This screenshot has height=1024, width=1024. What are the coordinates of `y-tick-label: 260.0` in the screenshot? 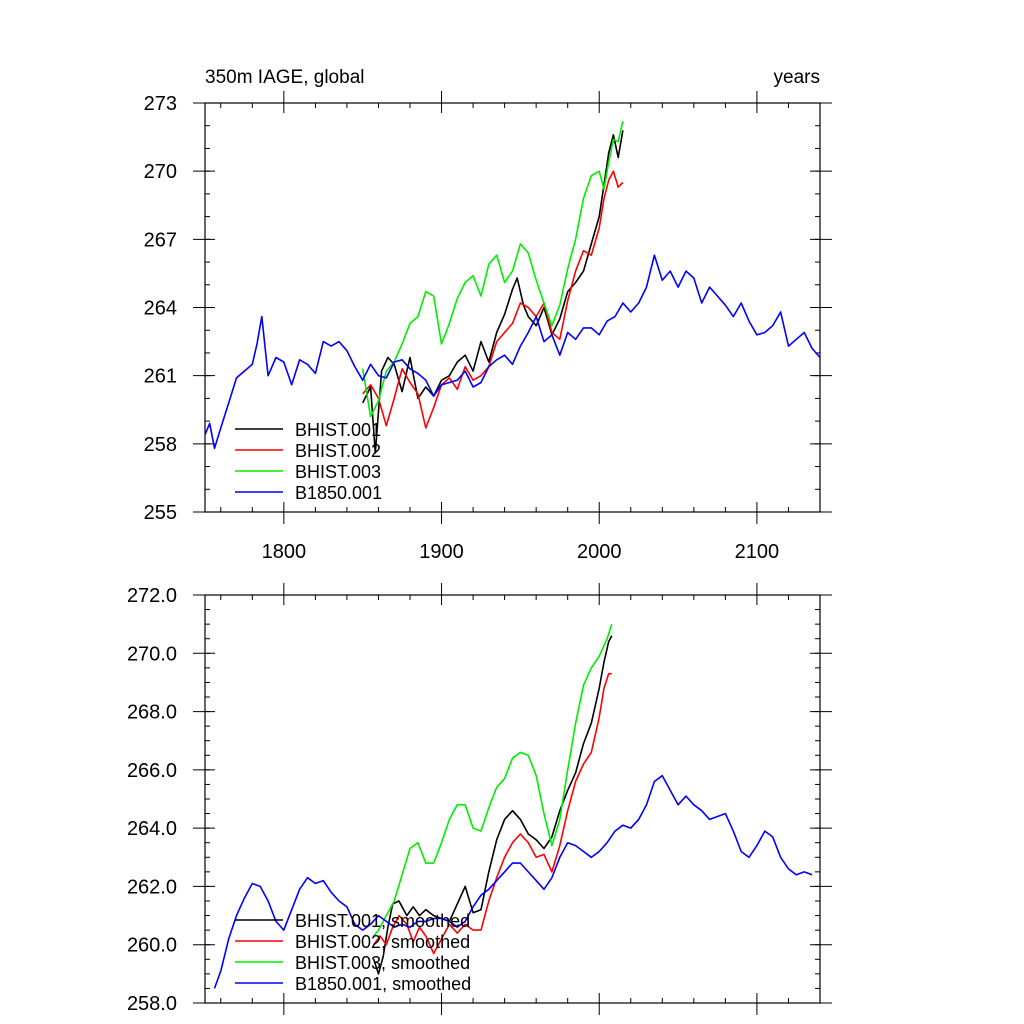 It's located at (152, 946).